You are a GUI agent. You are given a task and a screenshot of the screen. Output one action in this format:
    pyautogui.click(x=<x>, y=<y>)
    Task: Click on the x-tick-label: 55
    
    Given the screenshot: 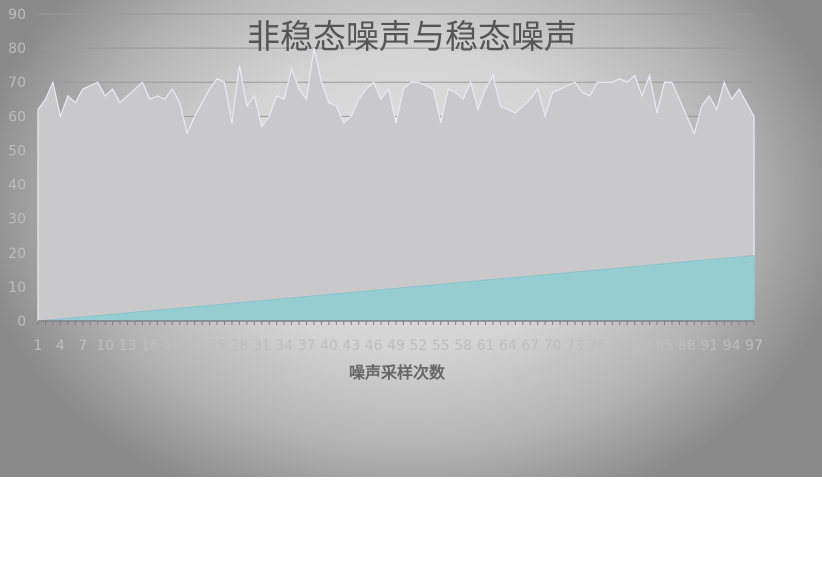 What is the action you would take?
    pyautogui.click(x=441, y=346)
    